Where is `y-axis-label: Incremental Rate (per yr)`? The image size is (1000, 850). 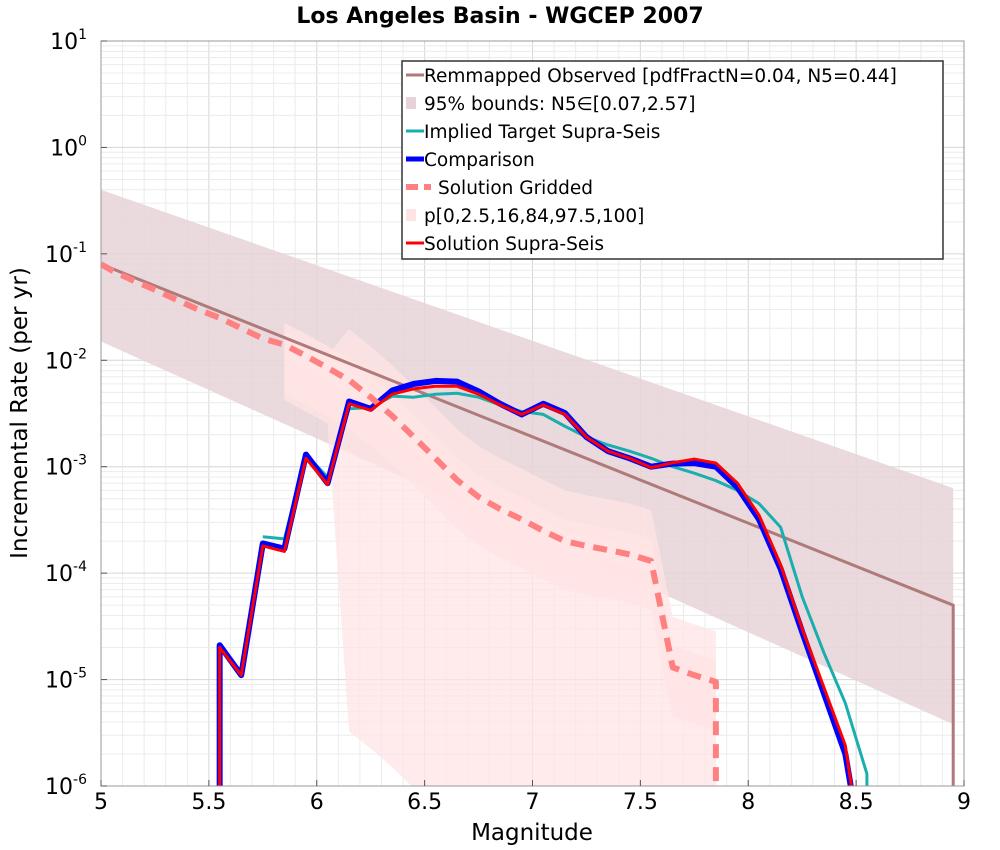
y-axis-label: Incremental Rate (per yr) is located at coordinates (20, 413).